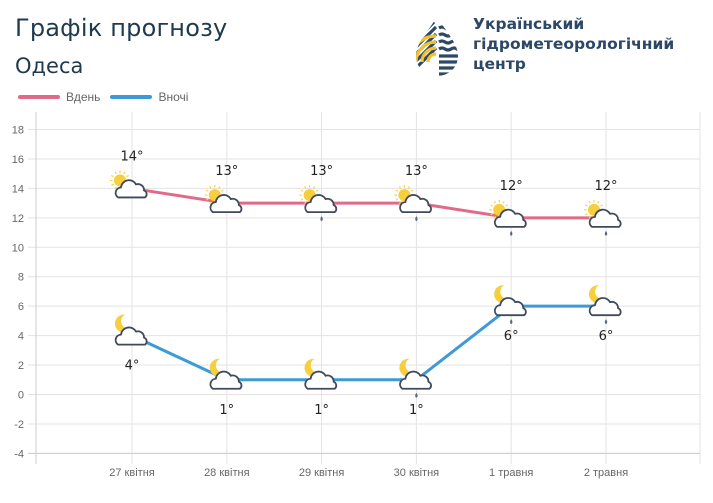 Image resolution: width=713 pixels, height=503 pixels. Describe the element at coordinates (131, 97) in the screenshot. I see `legend-swatch-night` at that location.